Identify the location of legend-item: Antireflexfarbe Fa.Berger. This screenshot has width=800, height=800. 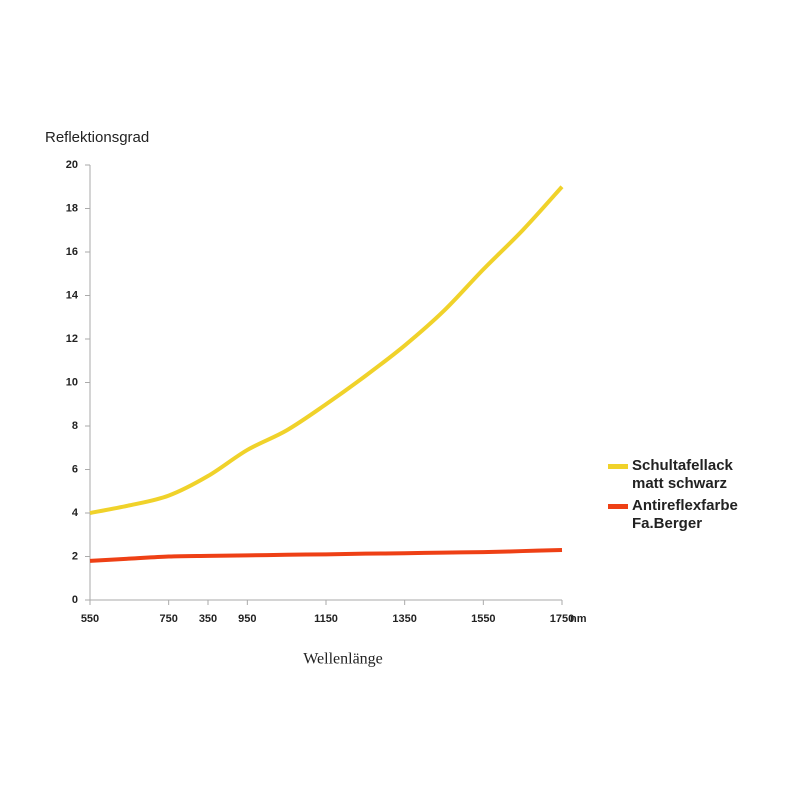
(683, 515).